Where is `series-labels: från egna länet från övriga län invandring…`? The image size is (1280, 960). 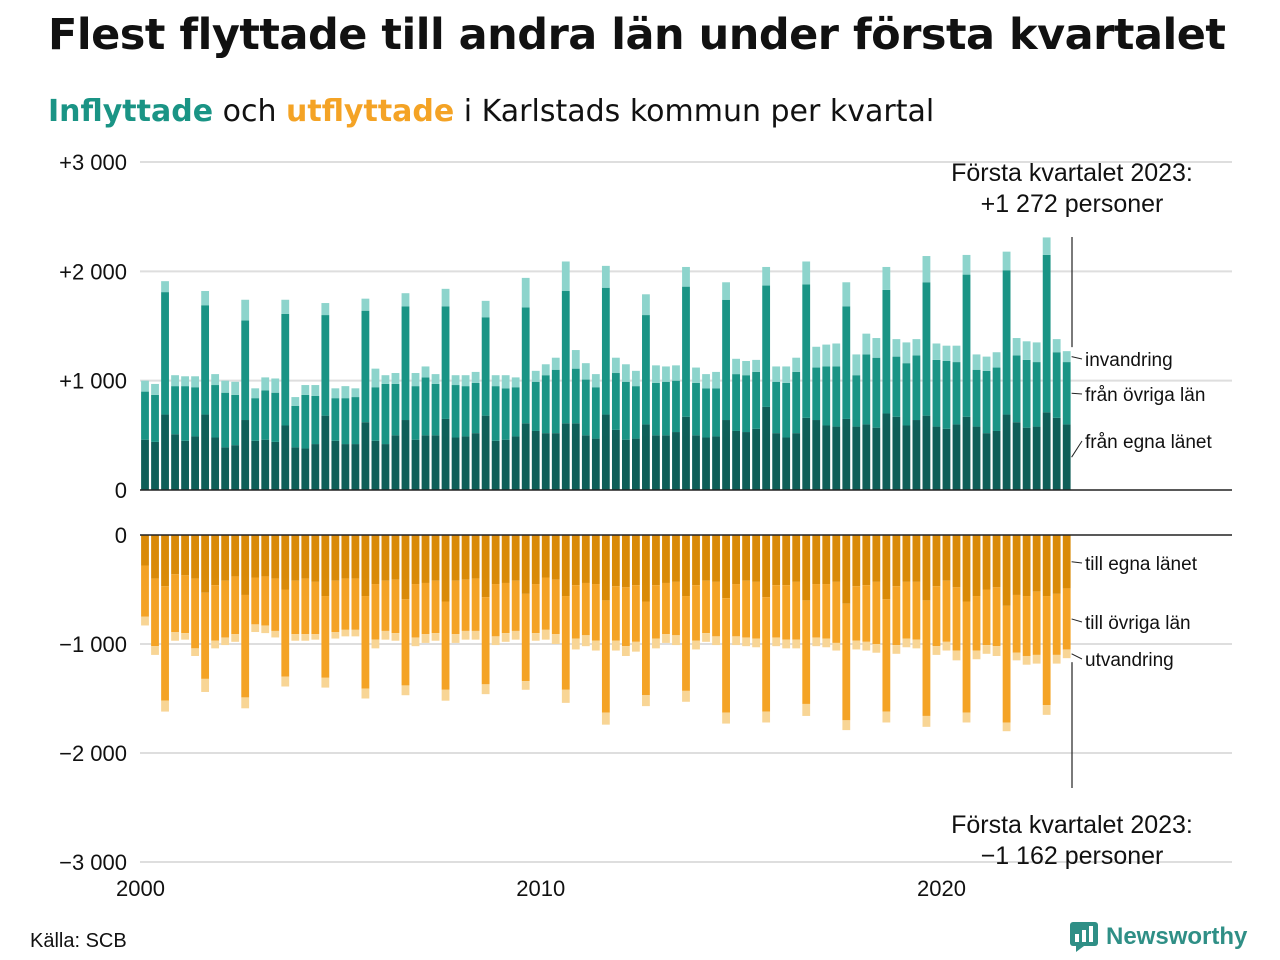 series-labels: från egna länet från övriga län invandring… is located at coordinates (1141, 510).